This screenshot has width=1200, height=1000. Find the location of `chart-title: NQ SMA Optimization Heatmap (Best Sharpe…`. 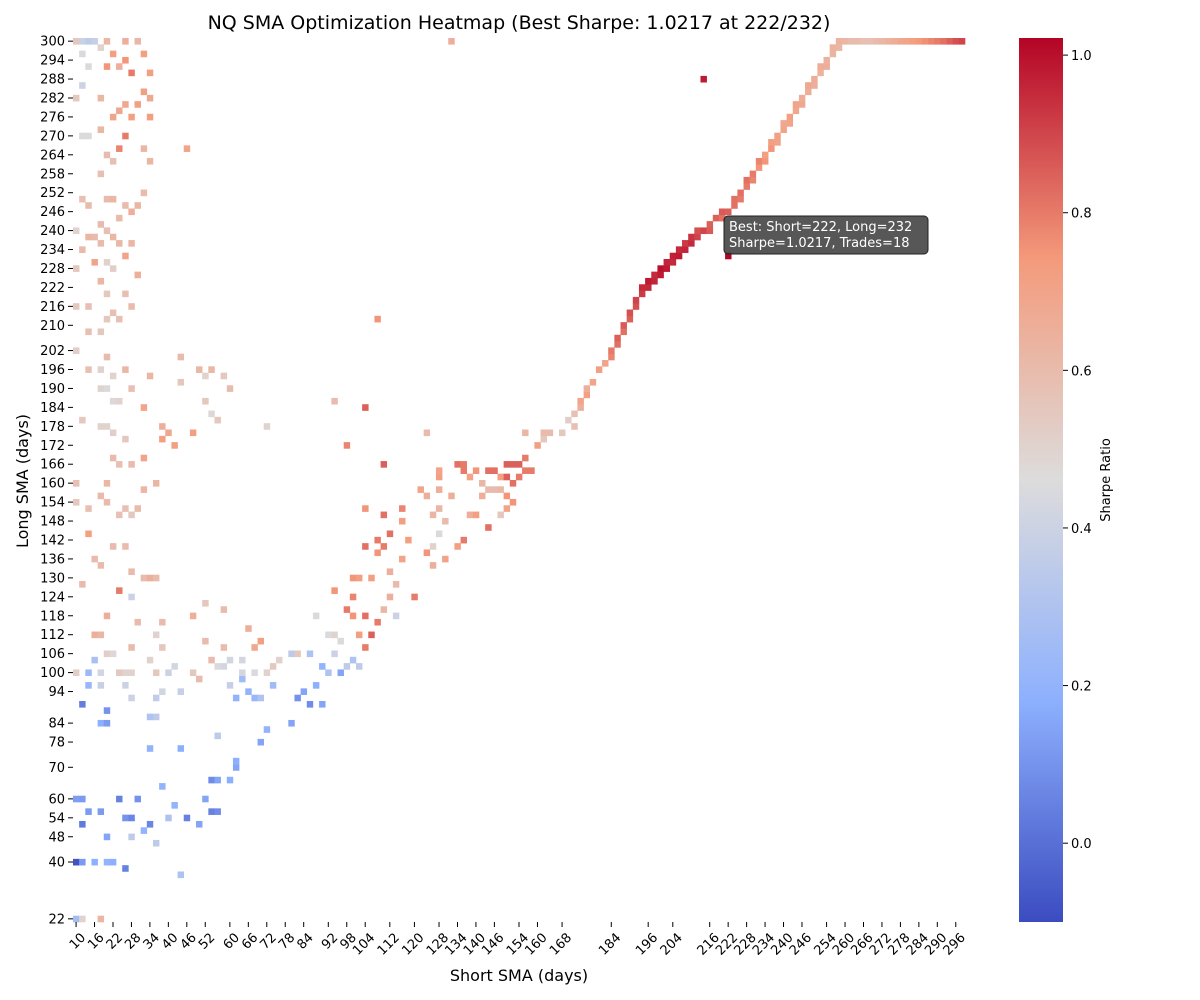

chart-title: NQ SMA Optimization Heatmap (Best Sharpe… is located at coordinates (519, 23).